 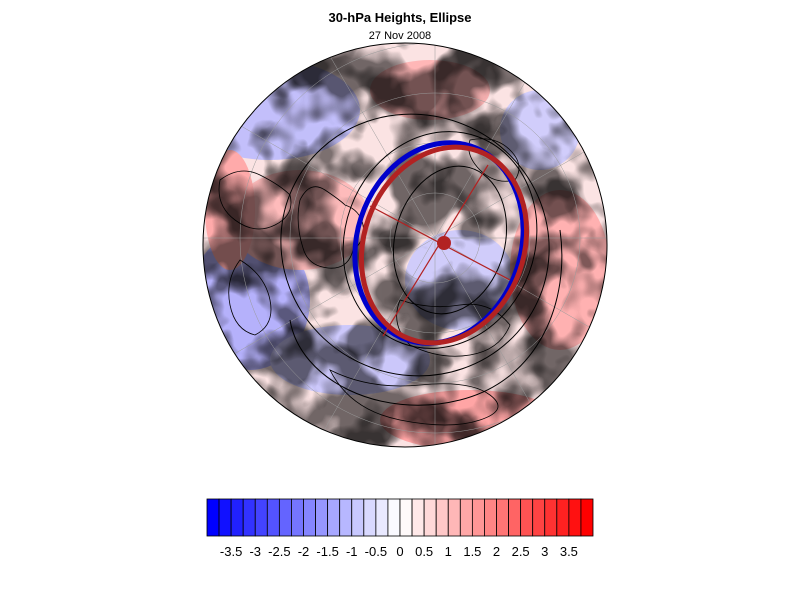 I want to click on ellipse-centroid, so click(x=444, y=243).